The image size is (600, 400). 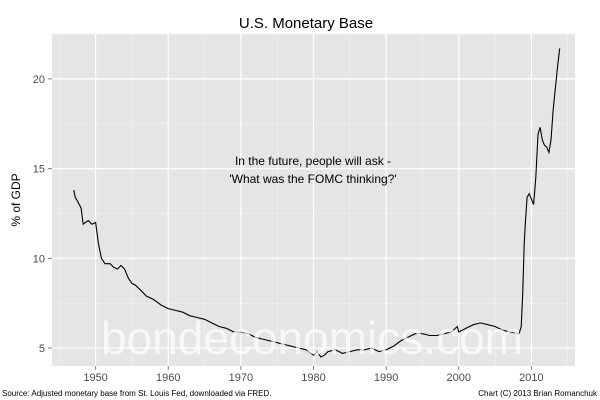 I want to click on y-tick-label: 5, so click(x=42, y=349).